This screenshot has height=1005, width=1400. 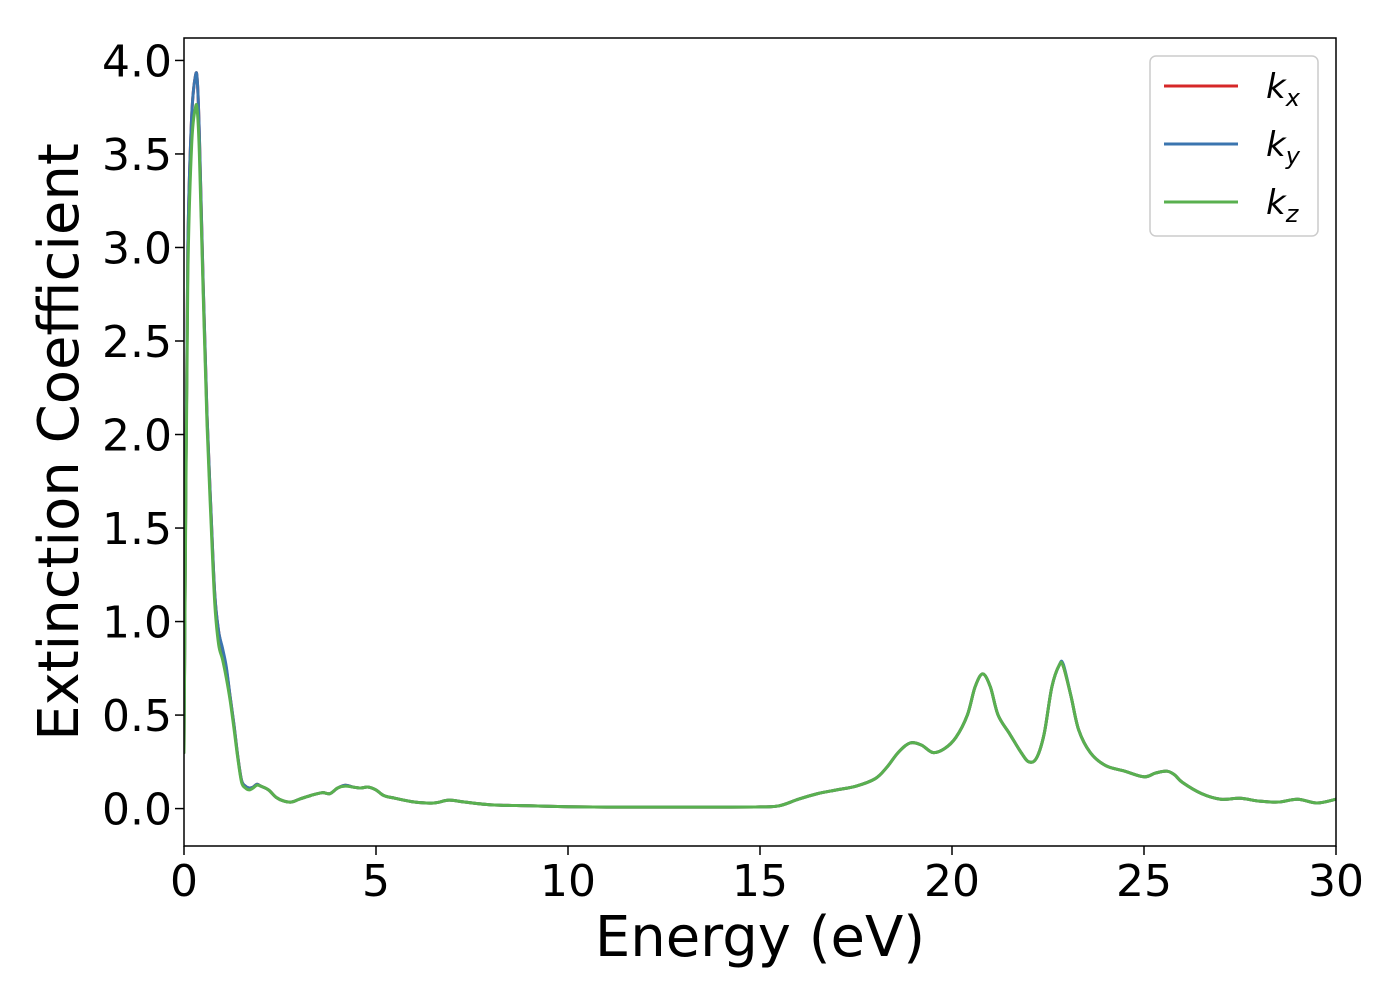 What do you see at coordinates (137, 716) in the screenshot?
I see `y-tick-label: 0.5` at bounding box center [137, 716].